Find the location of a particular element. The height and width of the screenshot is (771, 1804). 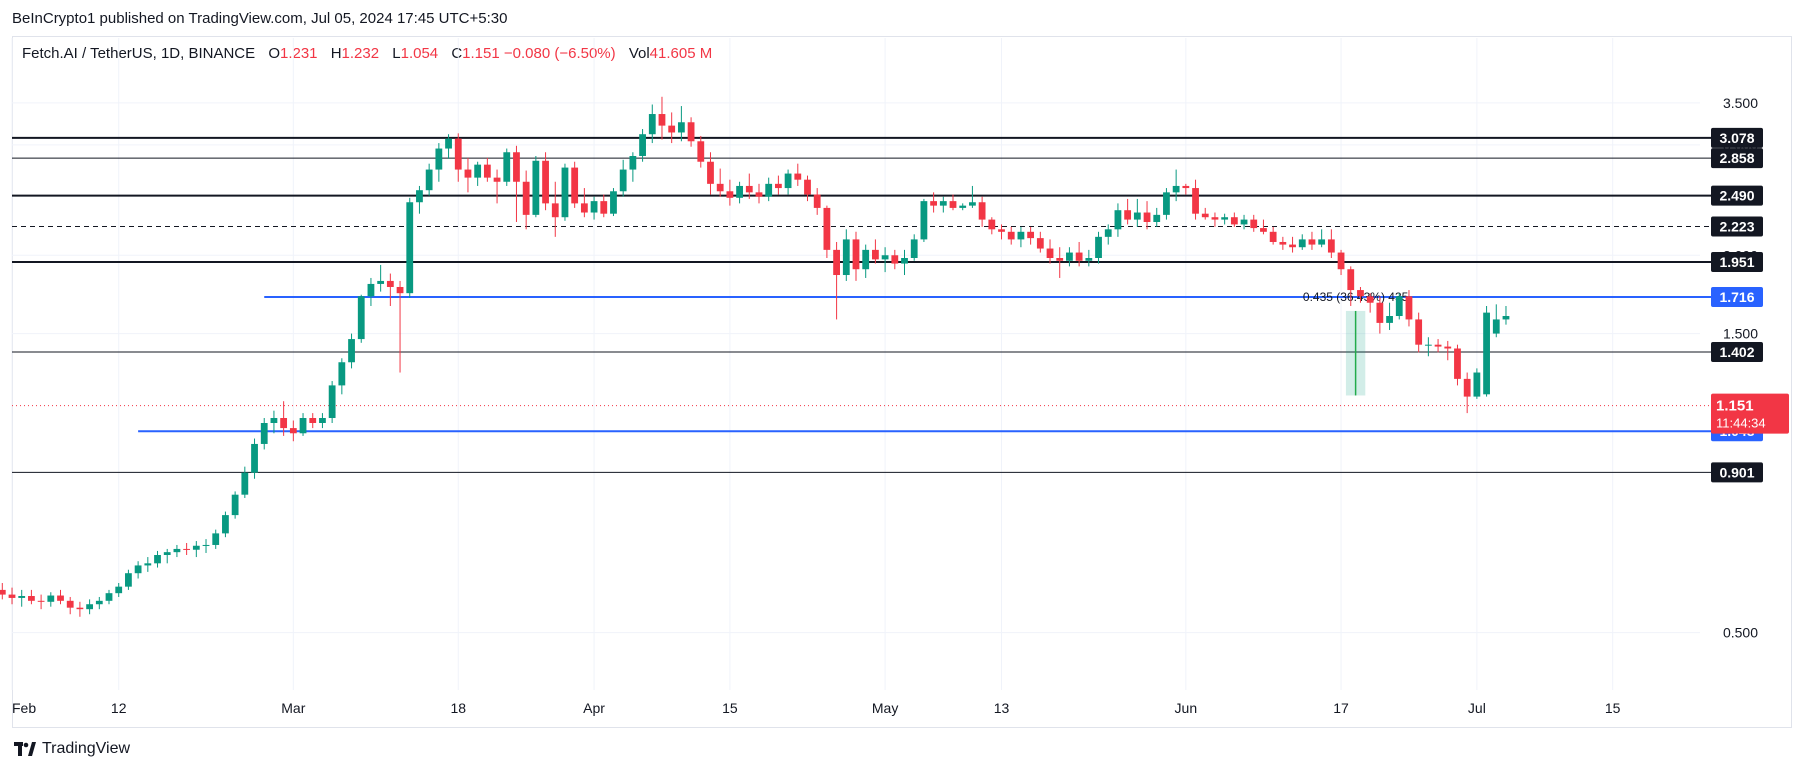

volume-label: Vol is located at coordinates (639, 53).